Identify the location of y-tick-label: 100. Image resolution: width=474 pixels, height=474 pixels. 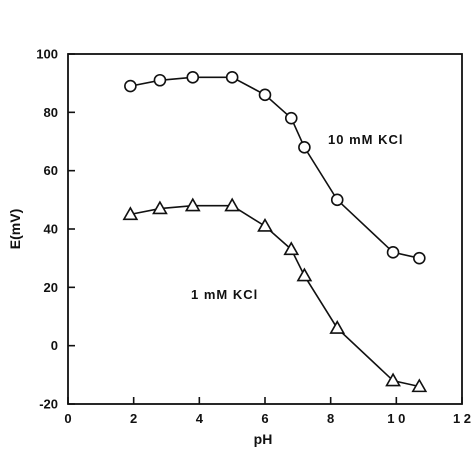
(47, 54).